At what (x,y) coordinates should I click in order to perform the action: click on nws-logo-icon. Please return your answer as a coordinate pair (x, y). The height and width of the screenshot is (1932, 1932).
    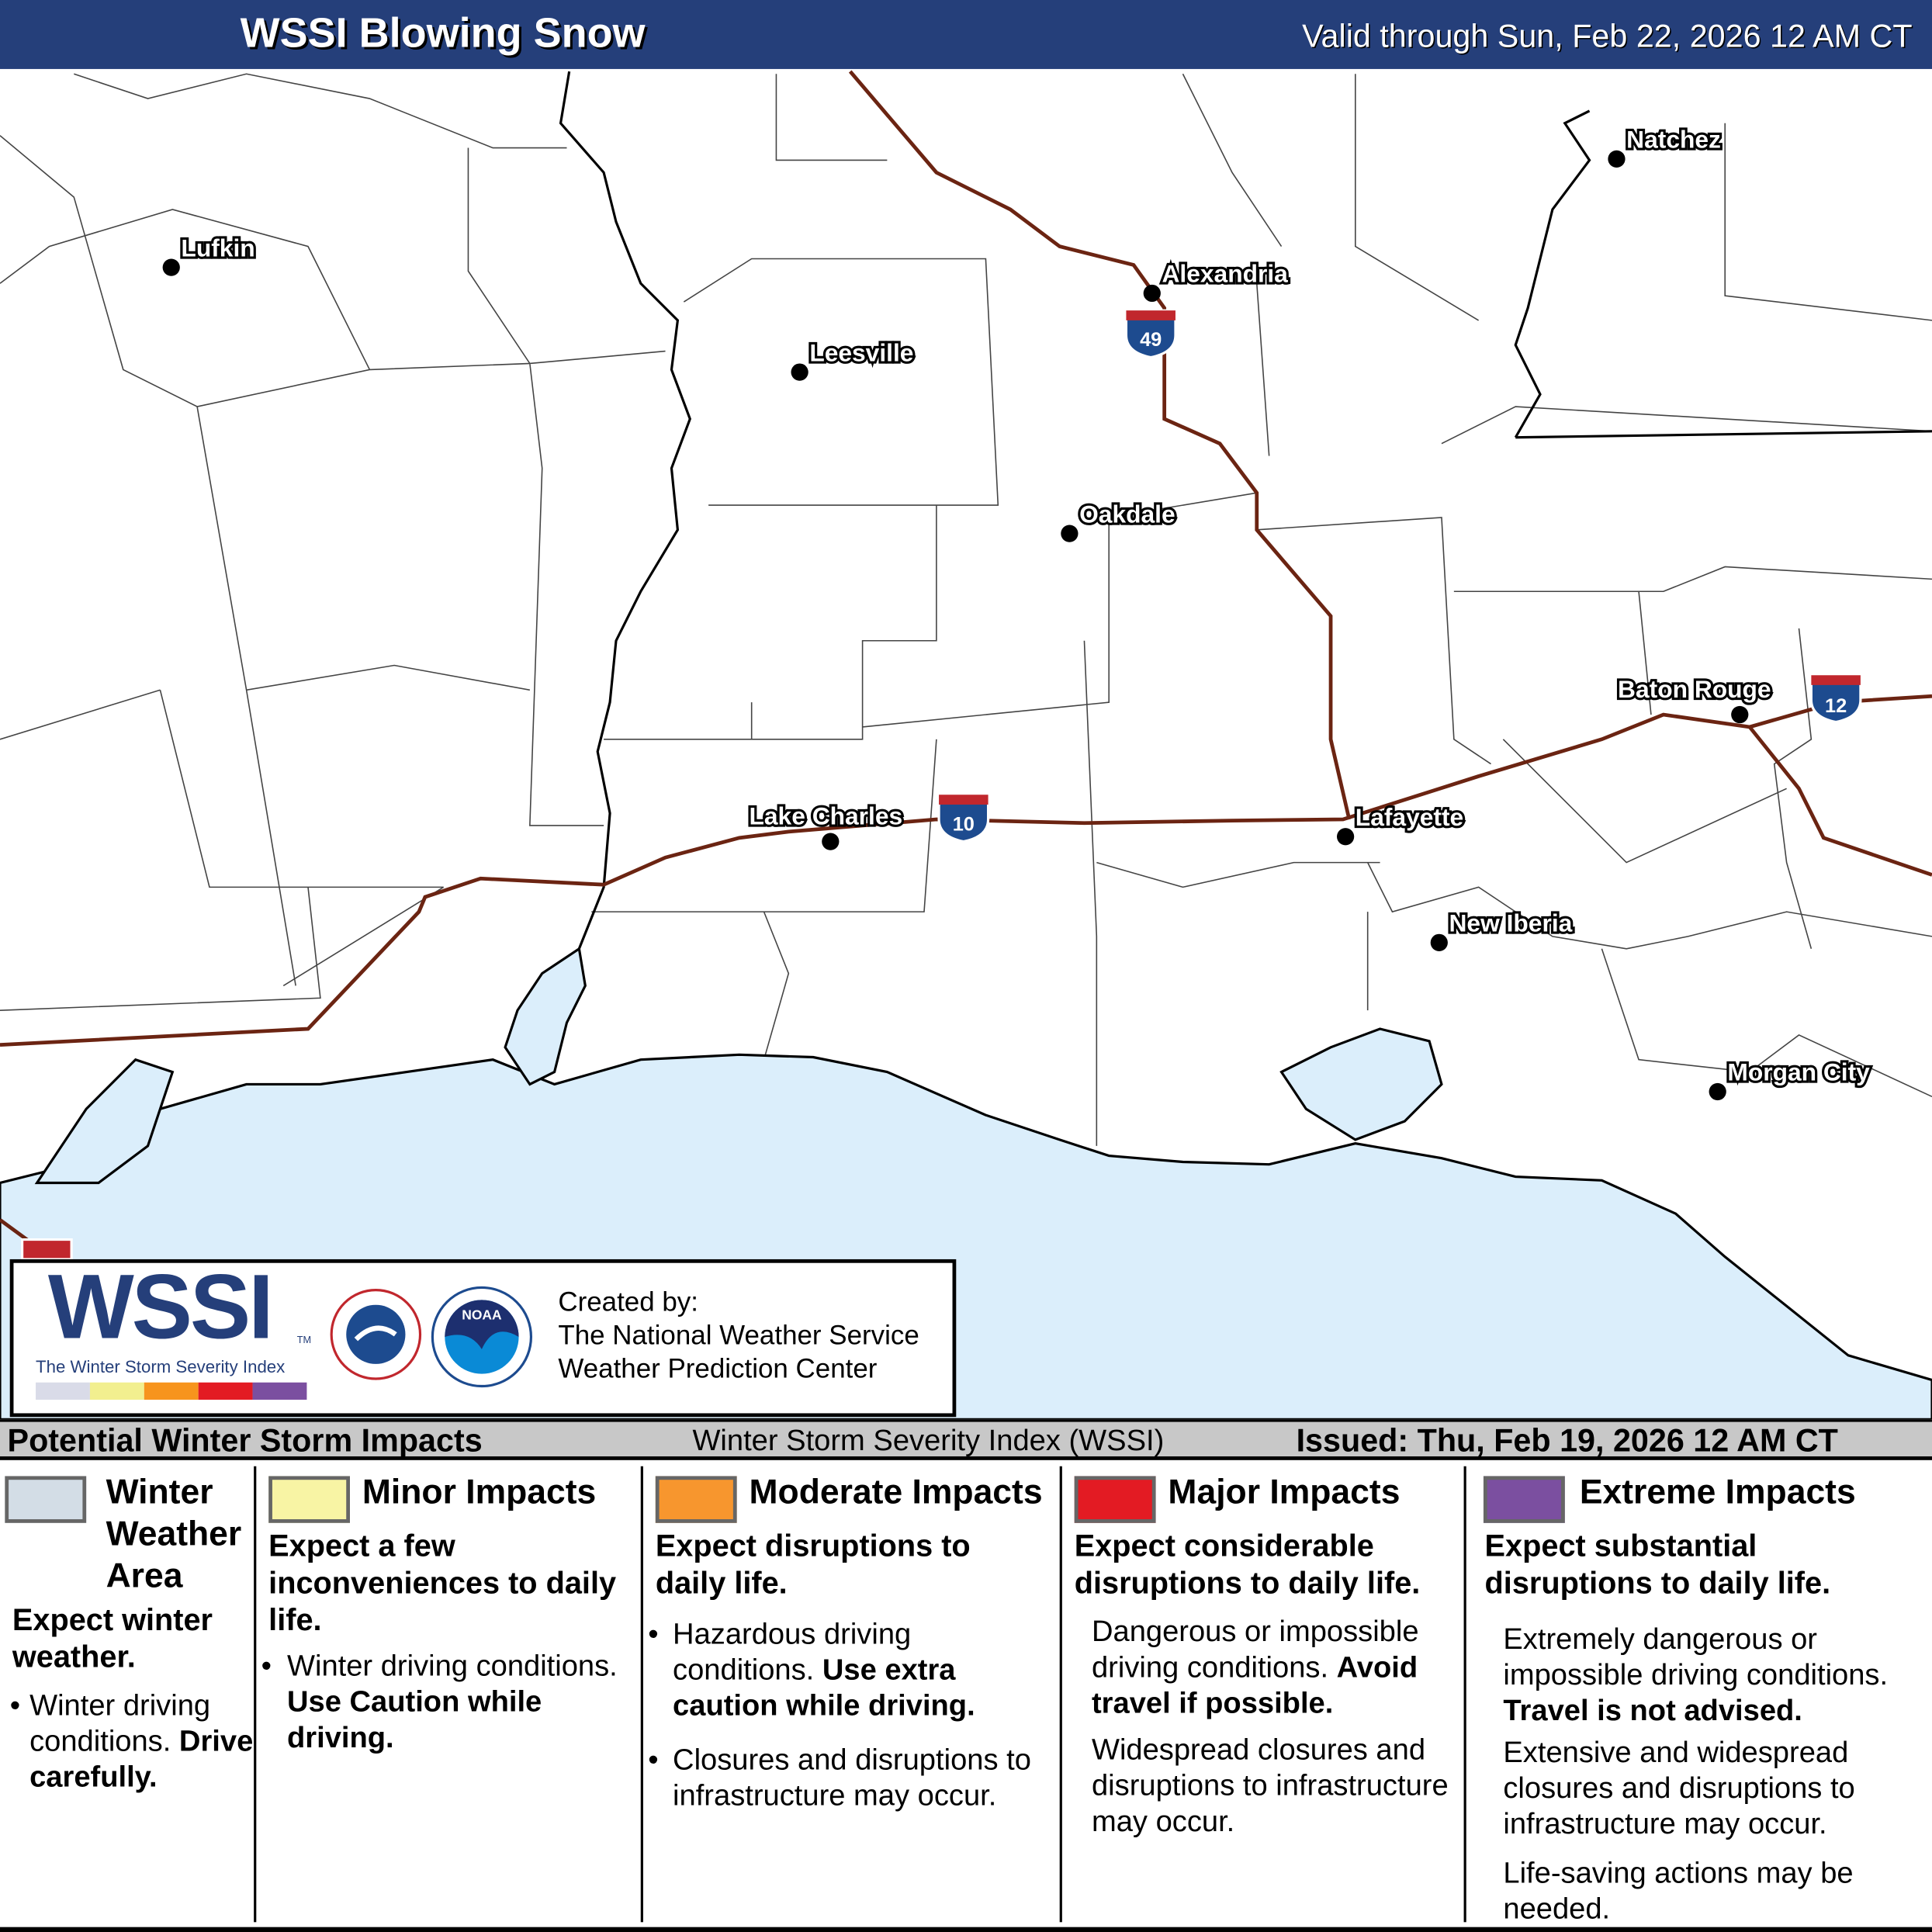
    Looking at the image, I should click on (376, 1334).